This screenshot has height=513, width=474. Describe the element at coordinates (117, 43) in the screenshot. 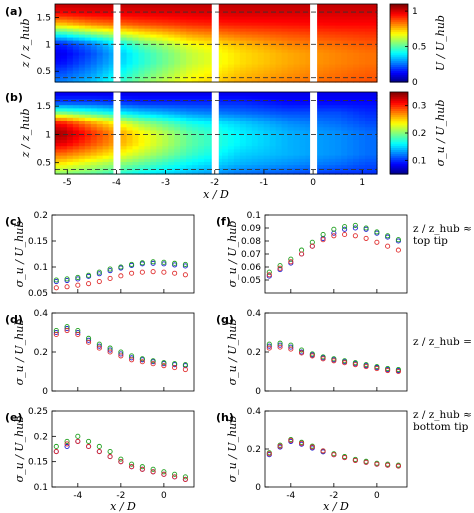

I see `measurement-gap` at that location.